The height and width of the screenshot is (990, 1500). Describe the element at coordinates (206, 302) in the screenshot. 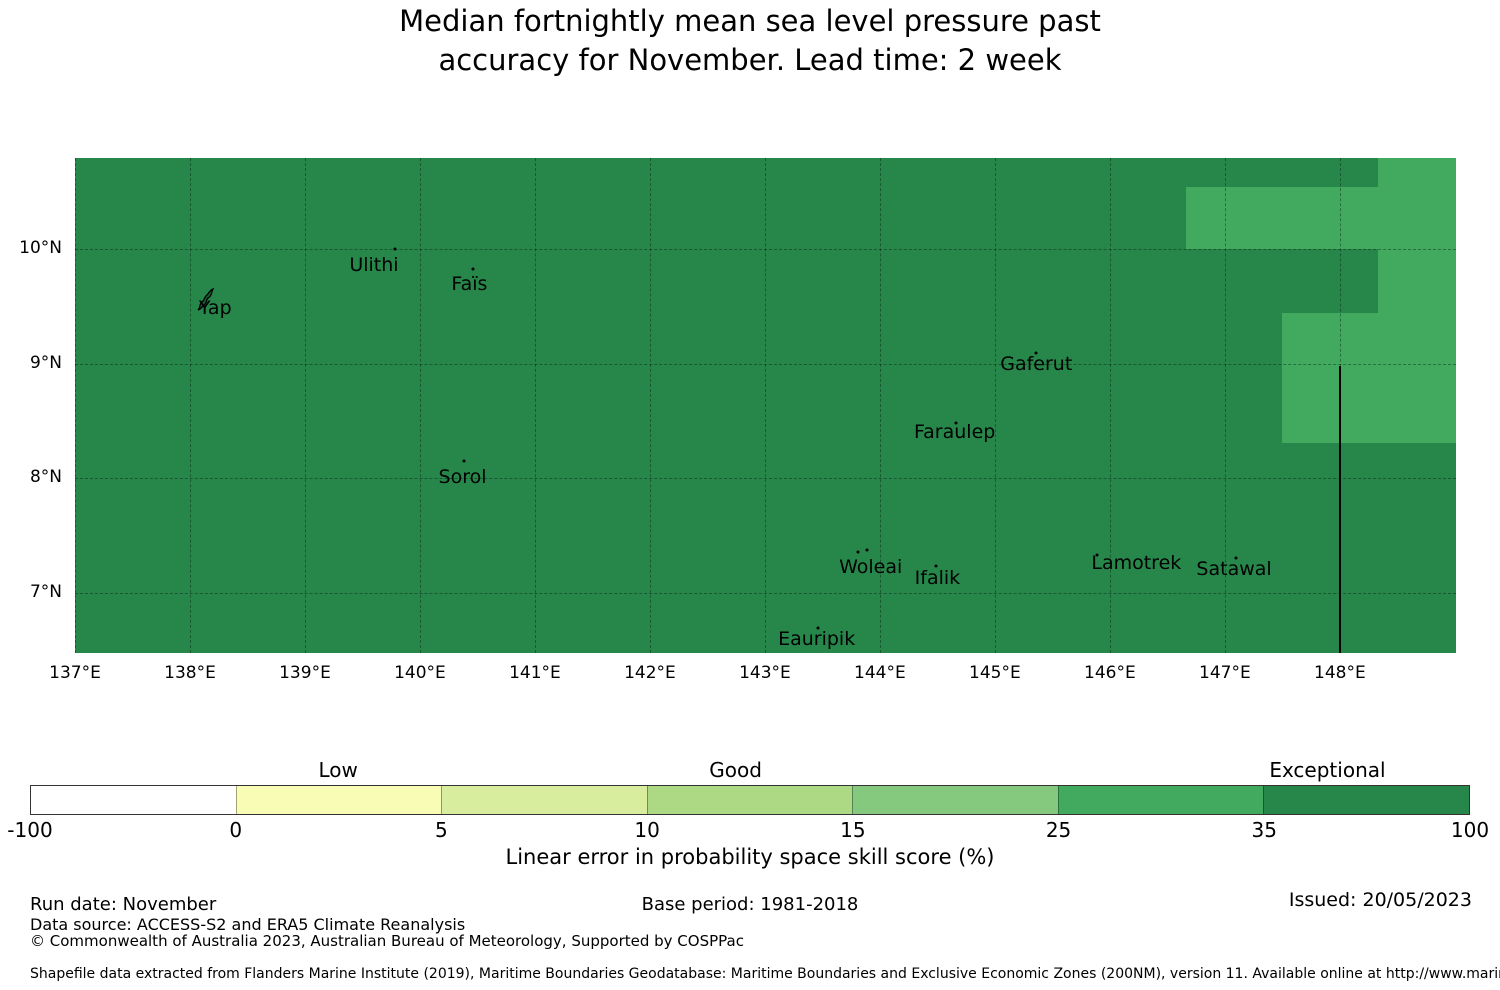

I see `island-outline-yap` at that location.